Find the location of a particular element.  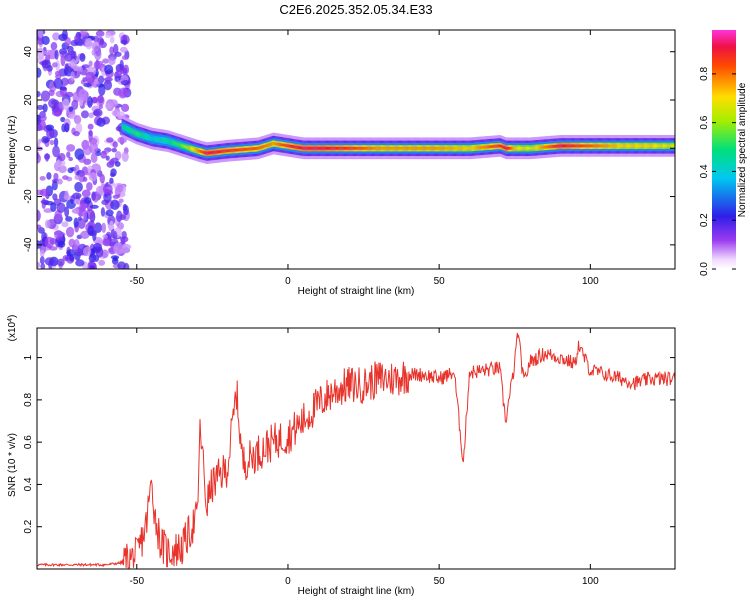

colorbar-tick-label: 0.2 is located at coordinates (704, 220).